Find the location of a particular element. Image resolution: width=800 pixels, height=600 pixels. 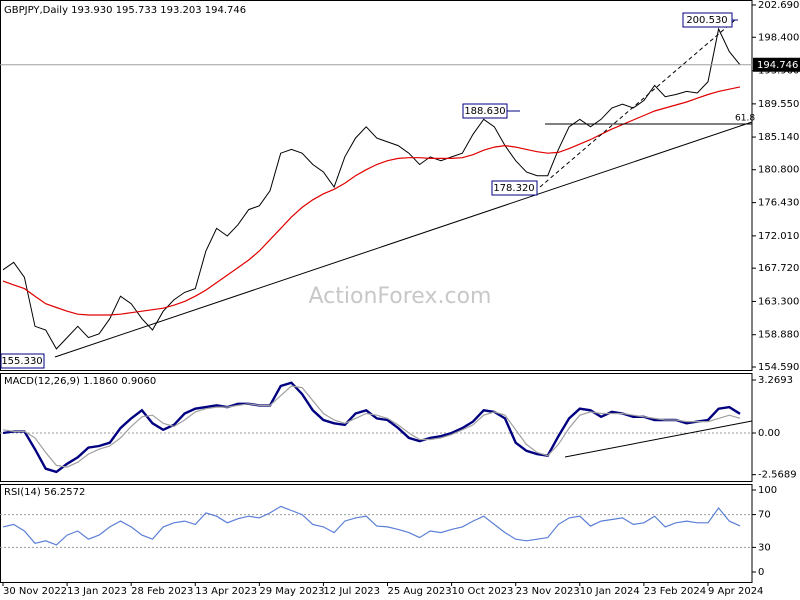

x-tick-label: 30 Nov 2022 is located at coordinates (35, 591).